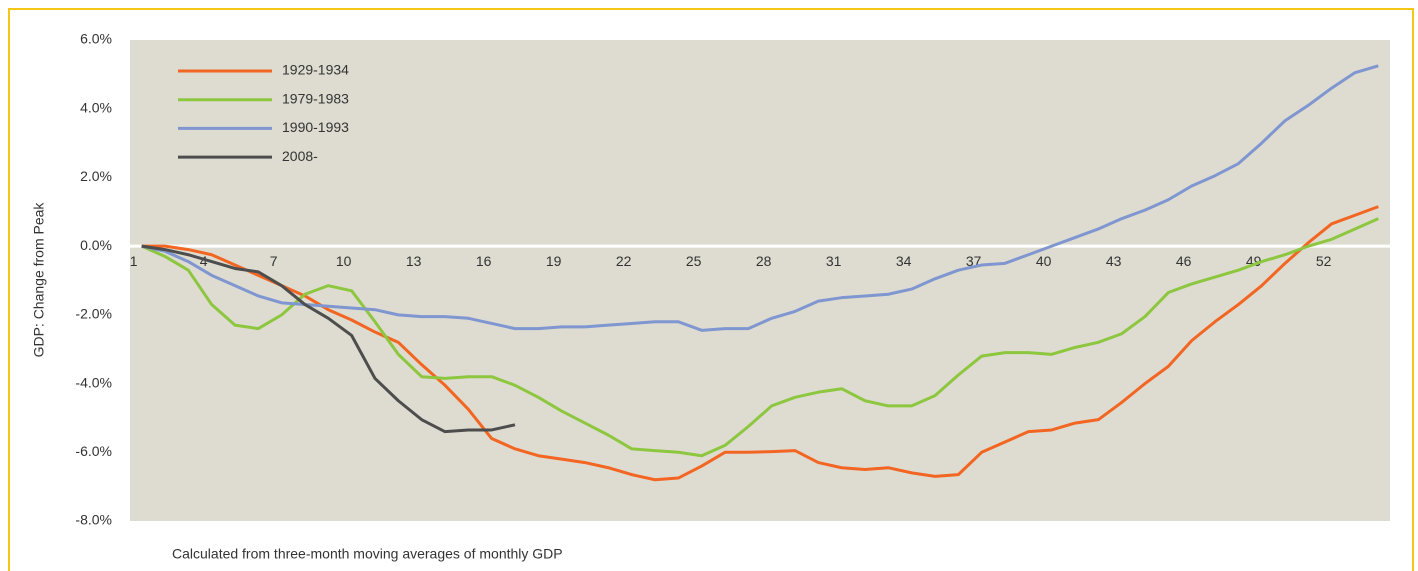 The image size is (1418, 571). What do you see at coordinates (1044, 261) in the screenshot?
I see `x-tick-label: 40` at bounding box center [1044, 261].